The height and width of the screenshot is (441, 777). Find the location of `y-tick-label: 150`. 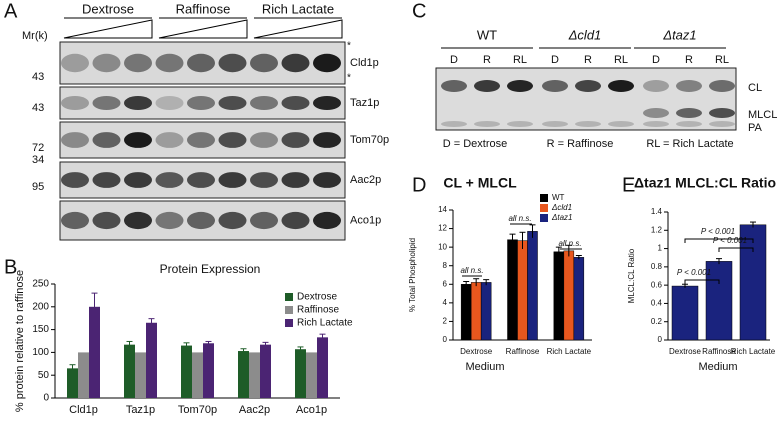

y-tick-label: 150 is located at coordinates (40, 329).